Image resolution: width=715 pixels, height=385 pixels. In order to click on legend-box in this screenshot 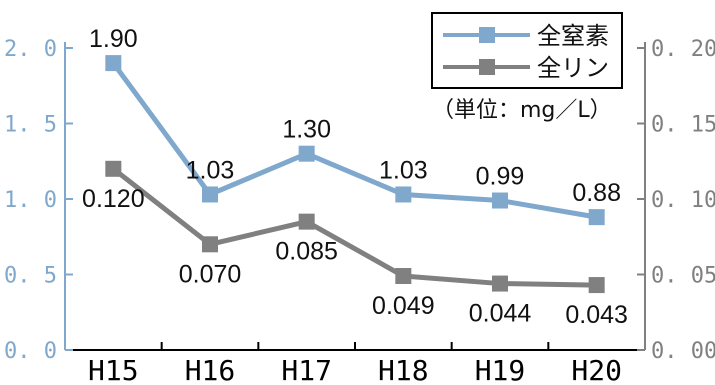, I will do `click(527, 50)`.